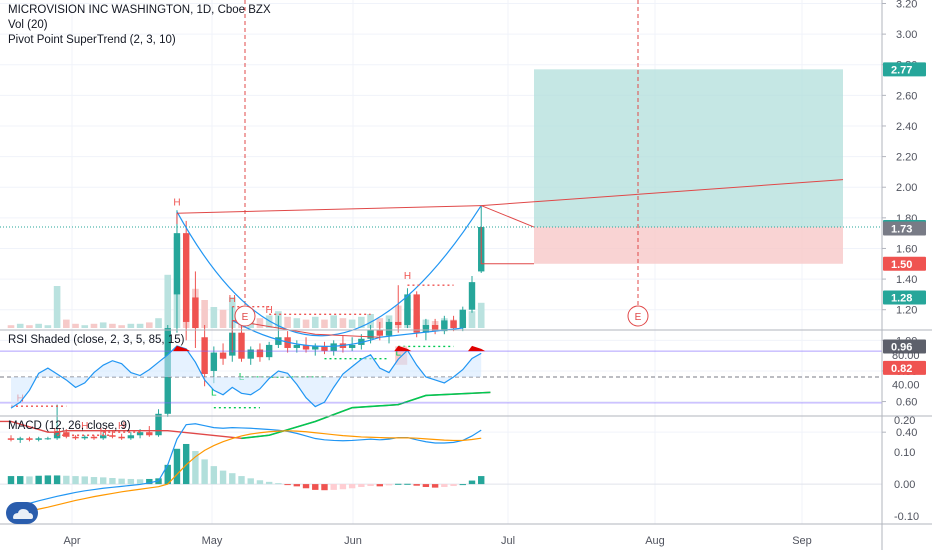 This screenshot has width=932, height=550. Describe the element at coordinates (69, 426) in the screenshot. I see `macd-legend: MACD (12, 26, close, 9)` at that location.